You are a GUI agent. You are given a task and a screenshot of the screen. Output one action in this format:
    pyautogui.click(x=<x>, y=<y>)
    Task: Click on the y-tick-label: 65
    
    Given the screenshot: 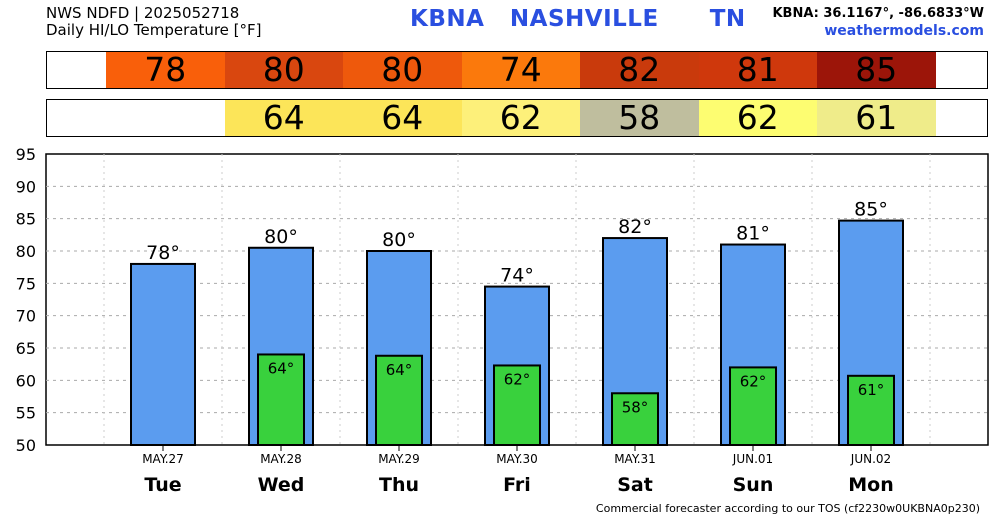 What is the action you would take?
    pyautogui.click(x=26, y=348)
    